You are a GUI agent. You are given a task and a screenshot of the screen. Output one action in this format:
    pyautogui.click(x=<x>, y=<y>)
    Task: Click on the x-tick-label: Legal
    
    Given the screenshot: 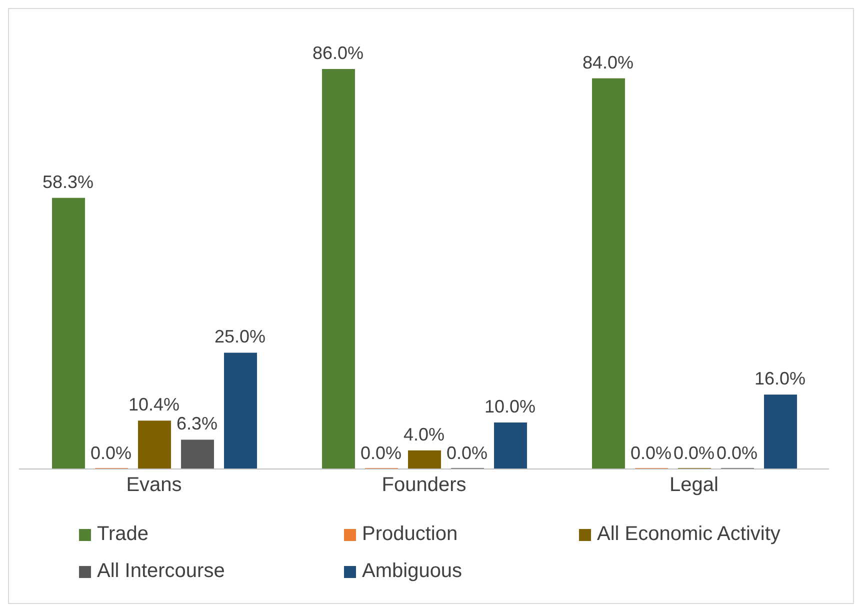 What is the action you would take?
    pyautogui.click(x=694, y=485)
    